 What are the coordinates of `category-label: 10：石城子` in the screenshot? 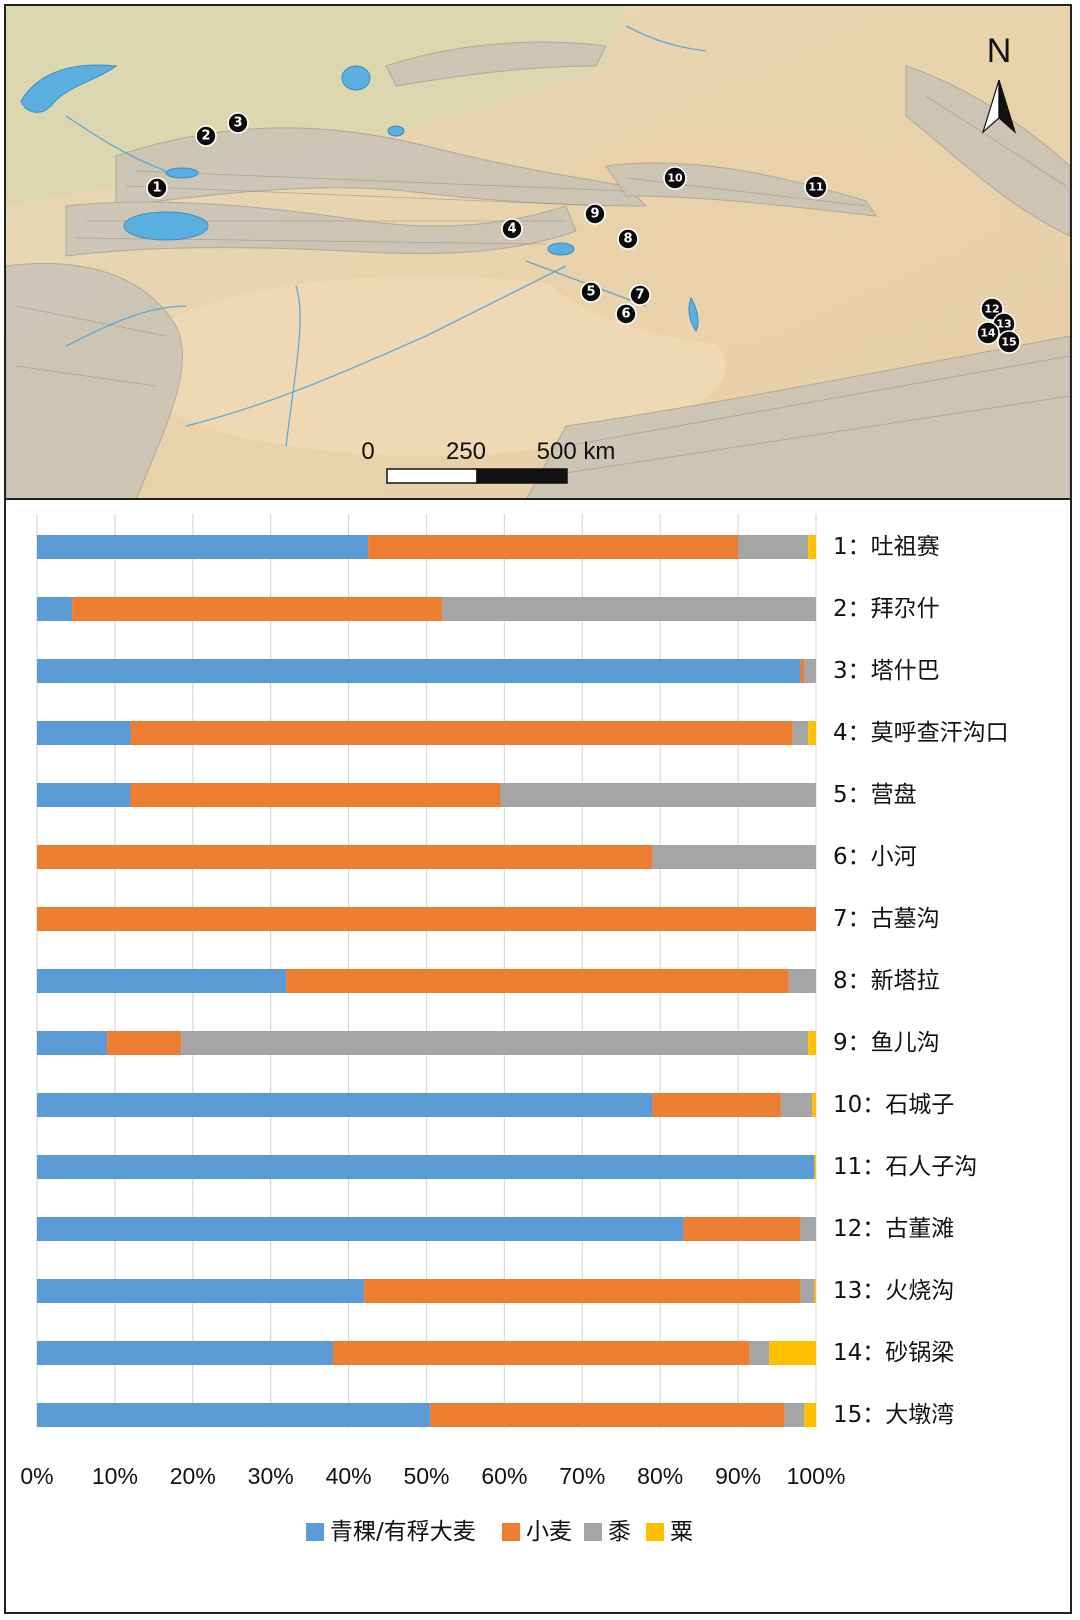 It's located at (893, 1105).